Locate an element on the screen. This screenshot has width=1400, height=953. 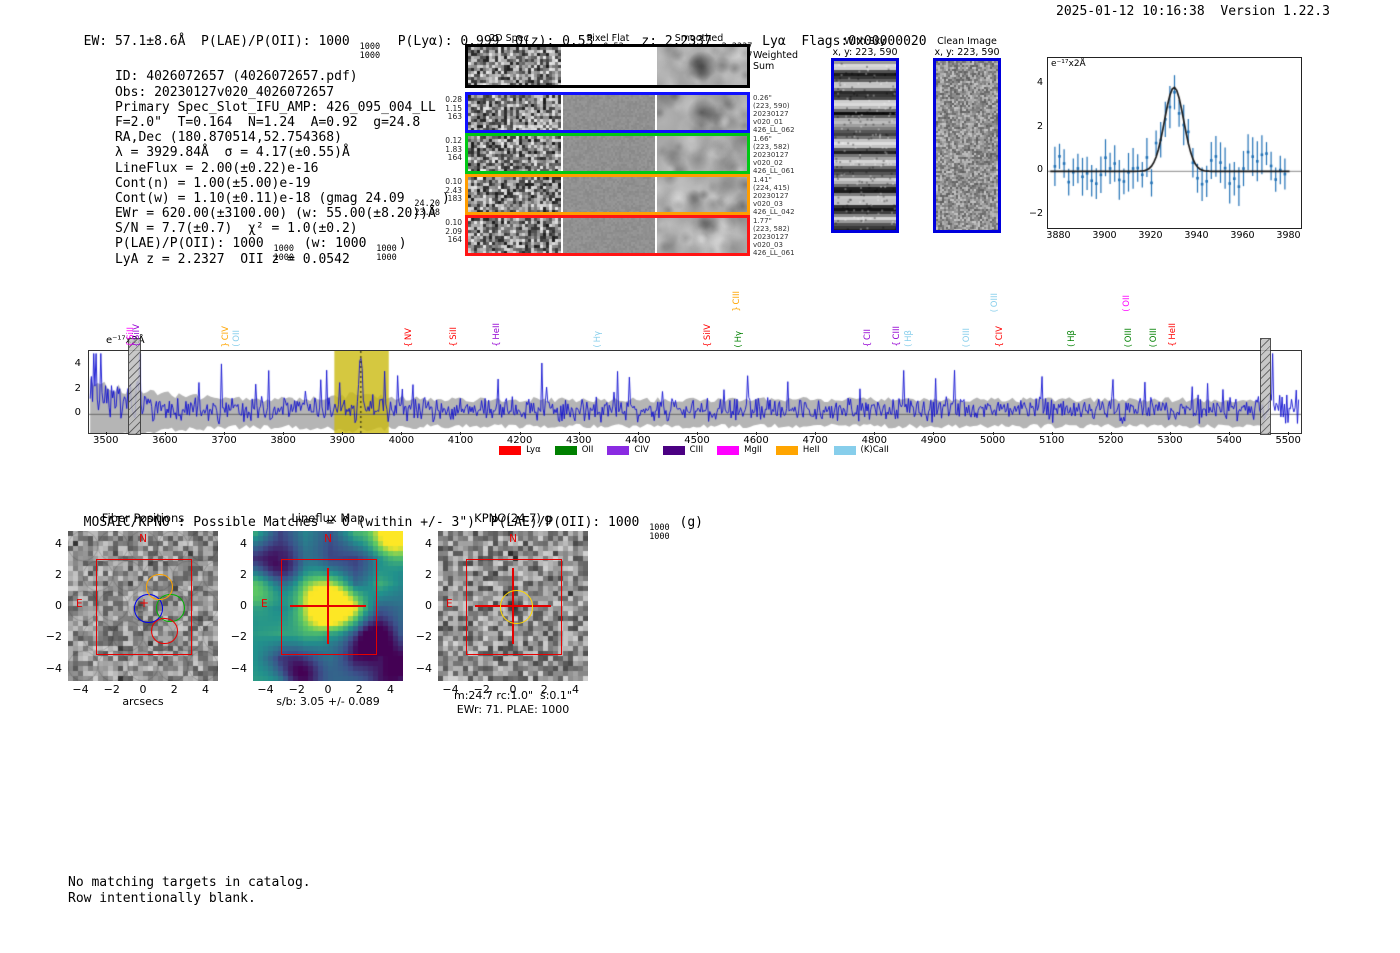
inset-x-tick-label: 3940 is located at coordinates (1196, 235).